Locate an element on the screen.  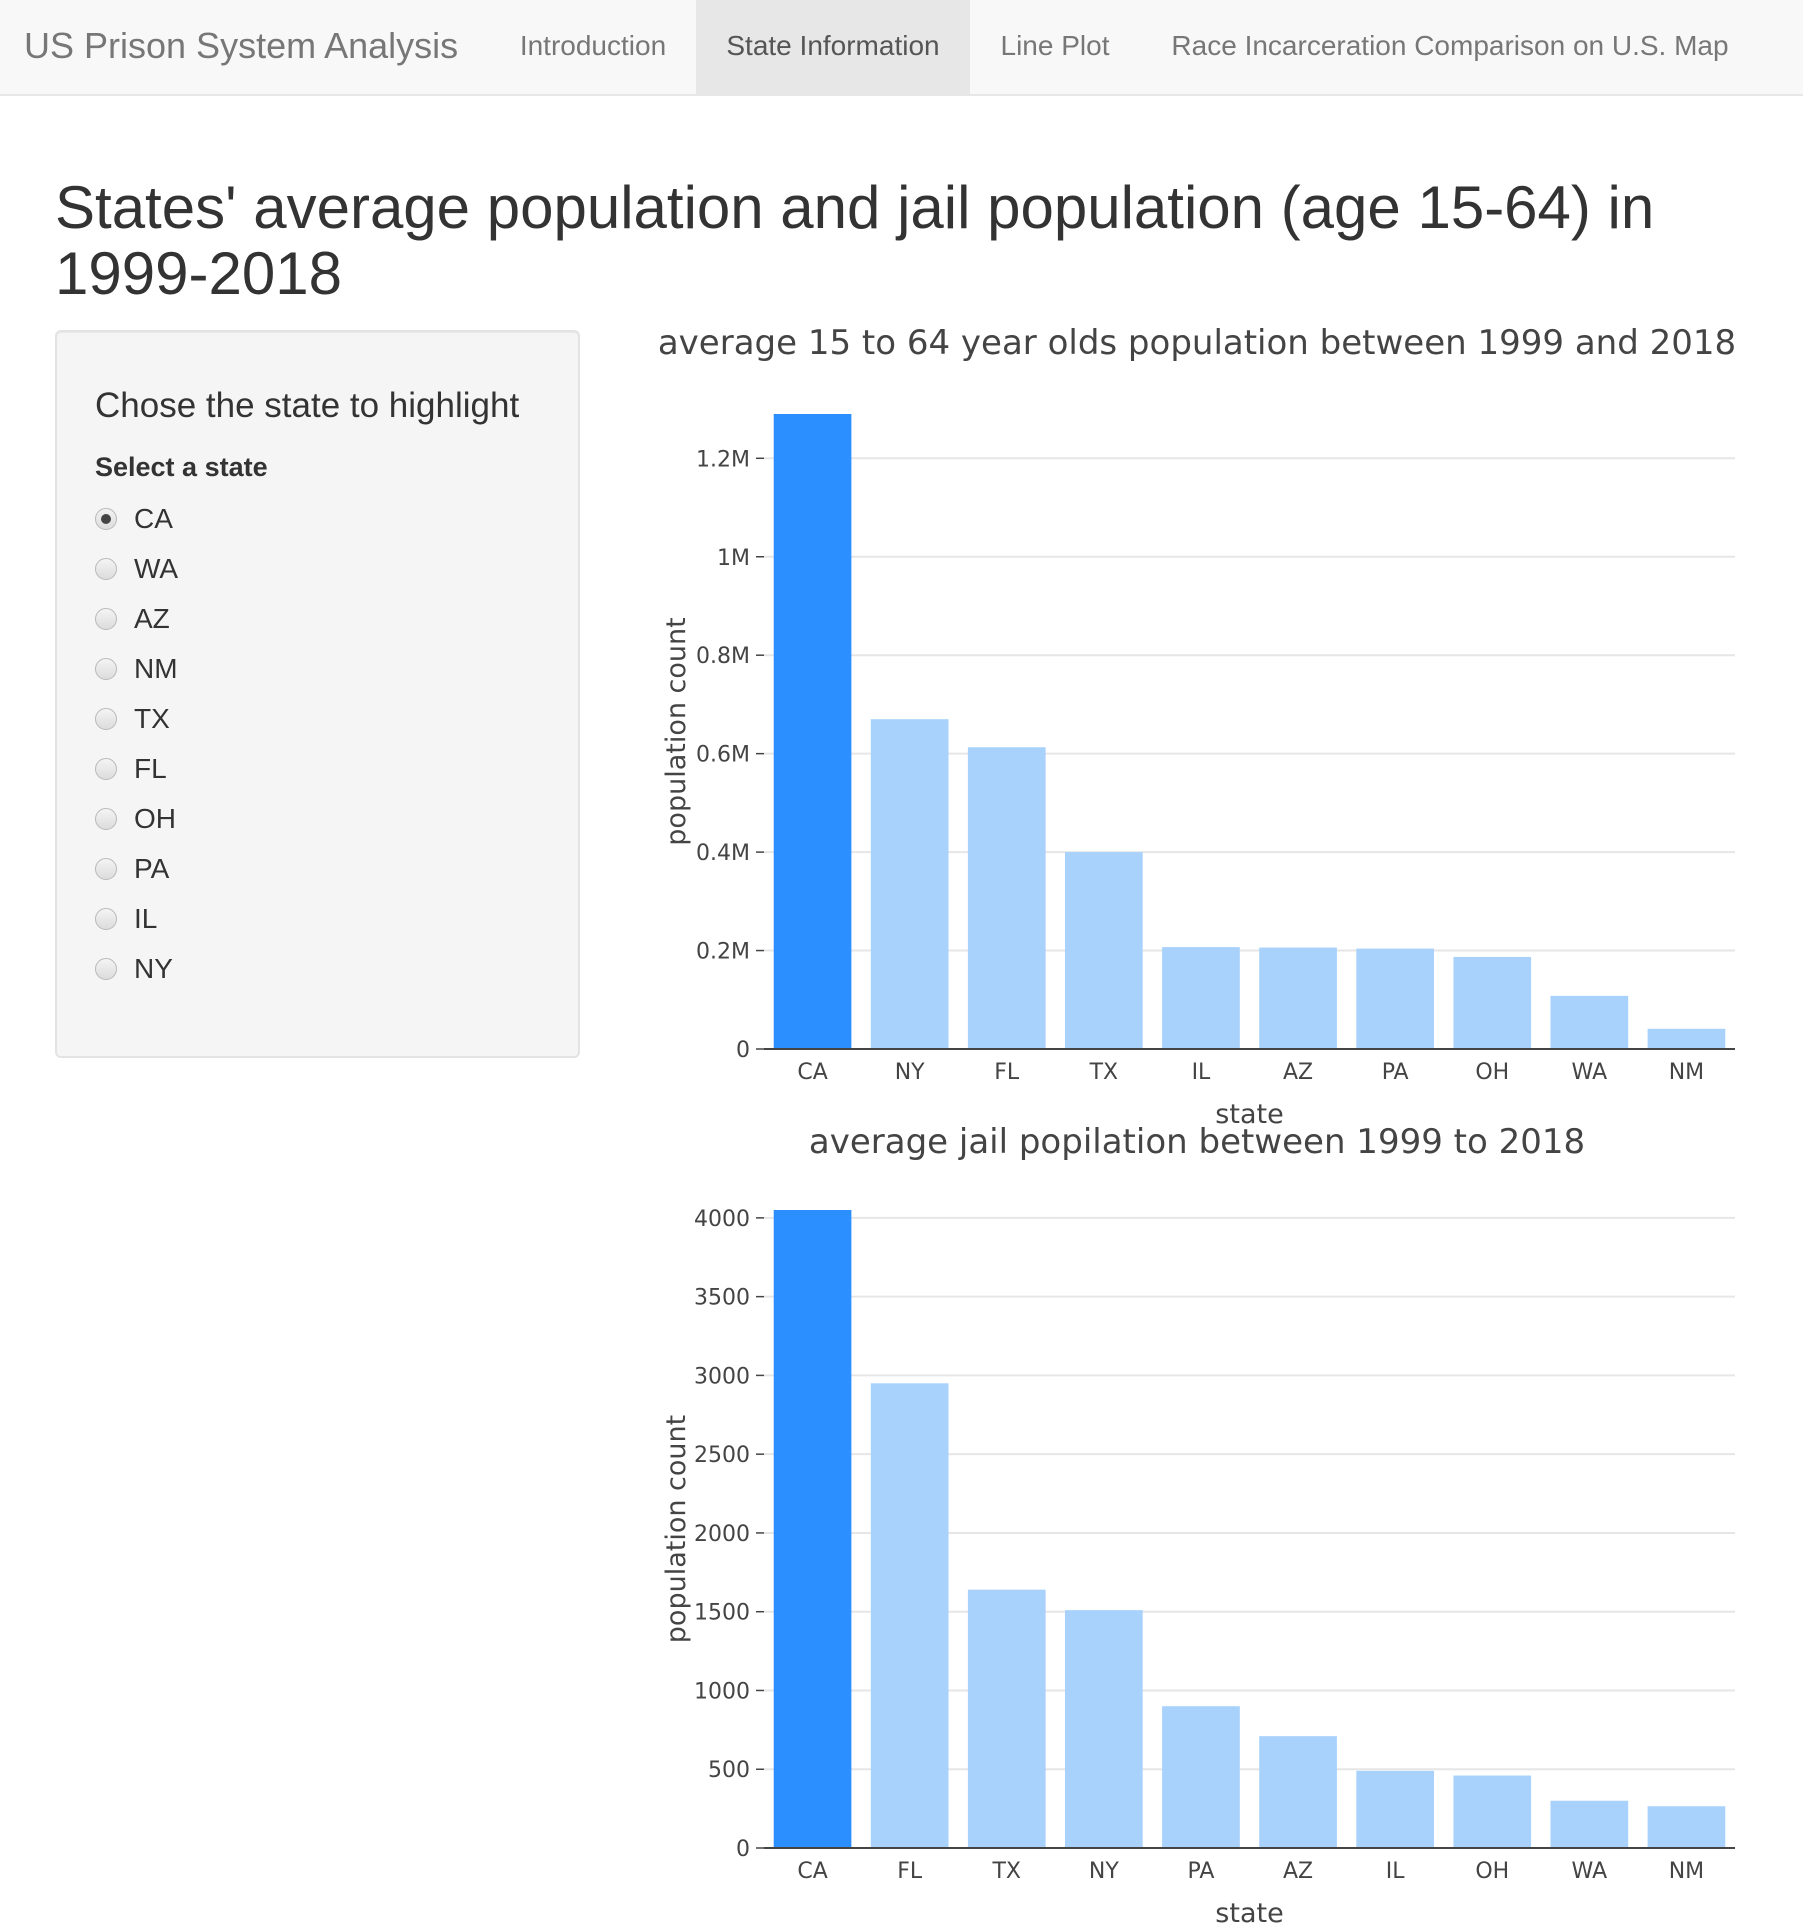
radio-label: WA is located at coordinates (156, 568).